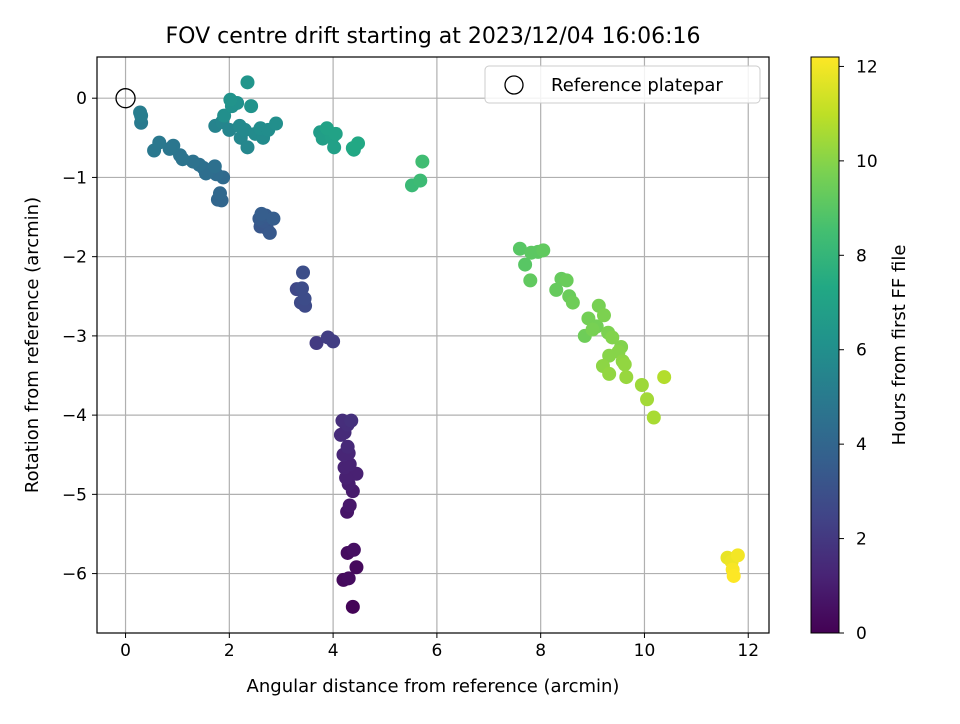 The height and width of the screenshot is (724, 960). I want to click on colorbar: 0 2 4 6 8 10 12 Hours from first FF file, so click(860, 350).